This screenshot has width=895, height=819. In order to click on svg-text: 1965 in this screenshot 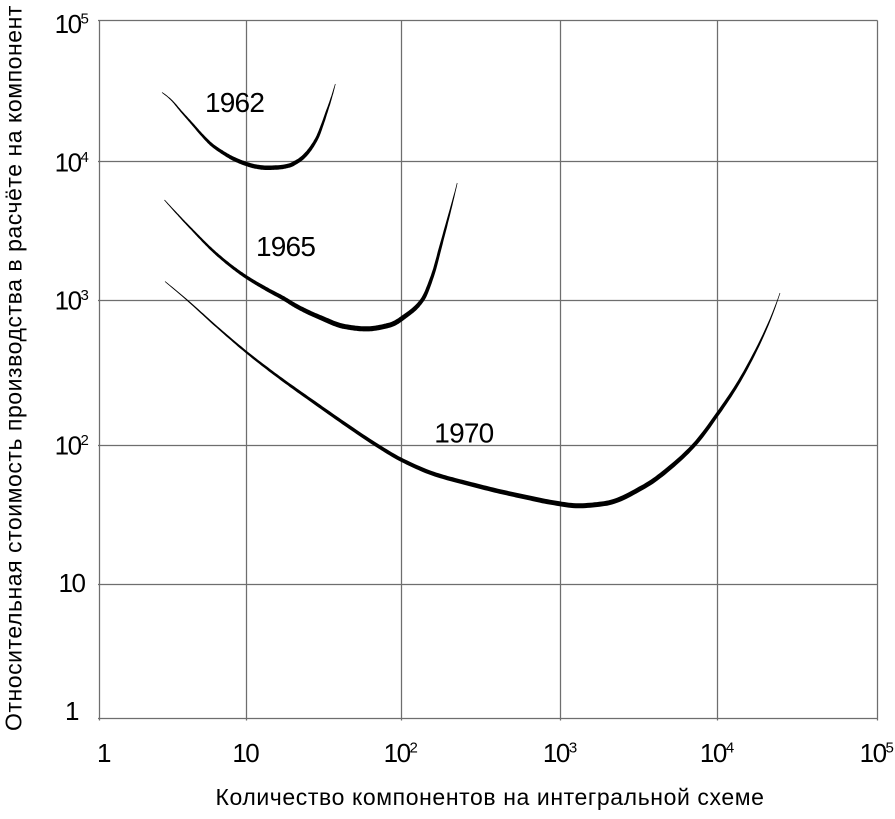, I will do `click(285, 246)`.